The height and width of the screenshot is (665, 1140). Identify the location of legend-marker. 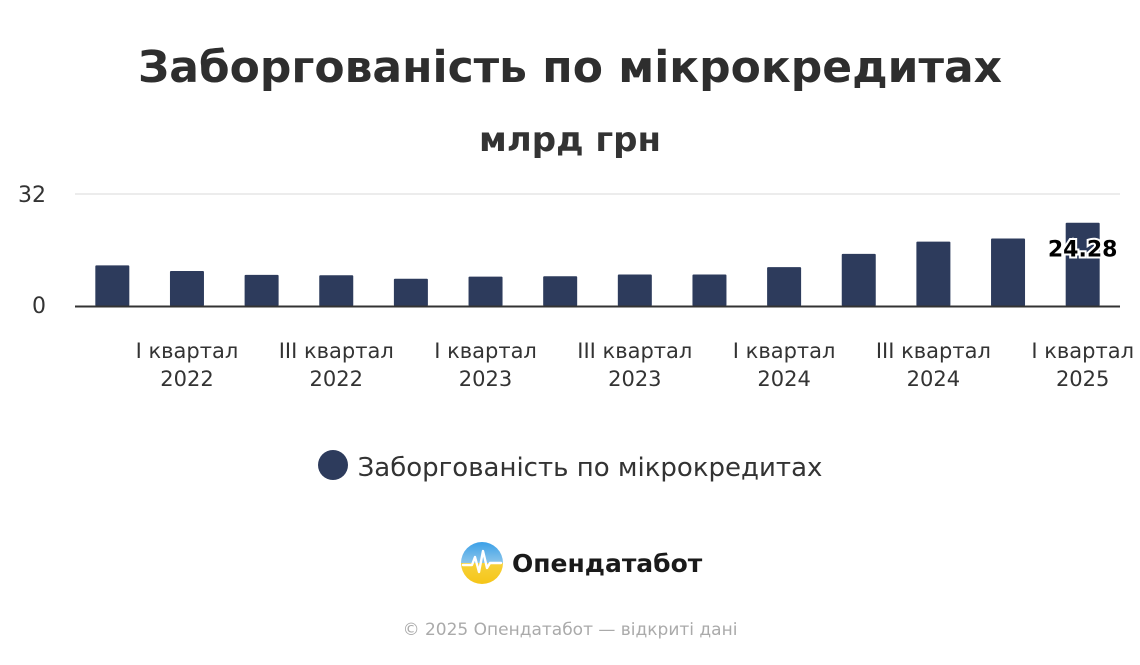
(332, 465).